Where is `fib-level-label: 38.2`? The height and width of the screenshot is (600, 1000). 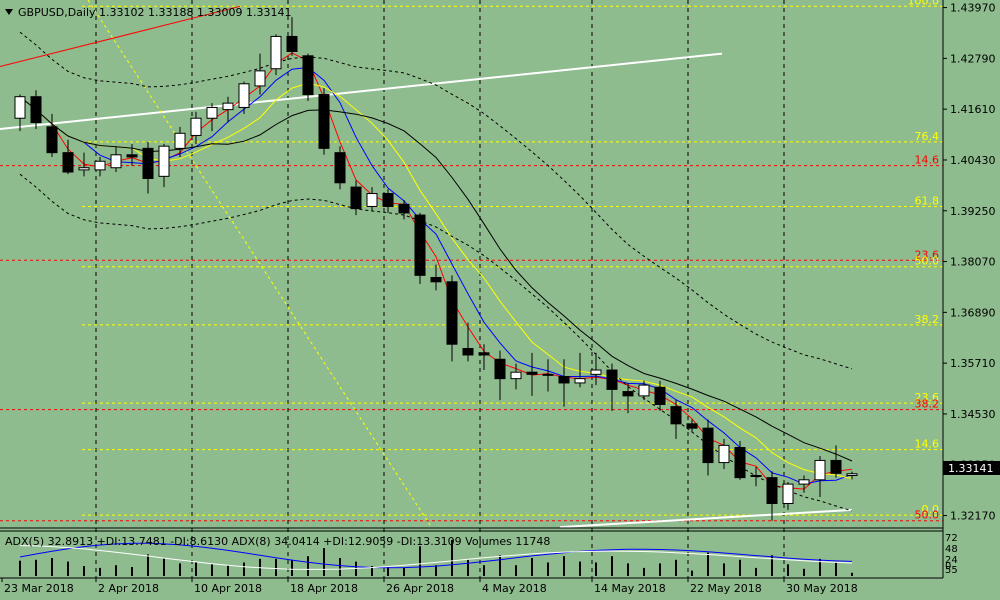 fib-level-label: 38.2 is located at coordinates (927, 404).